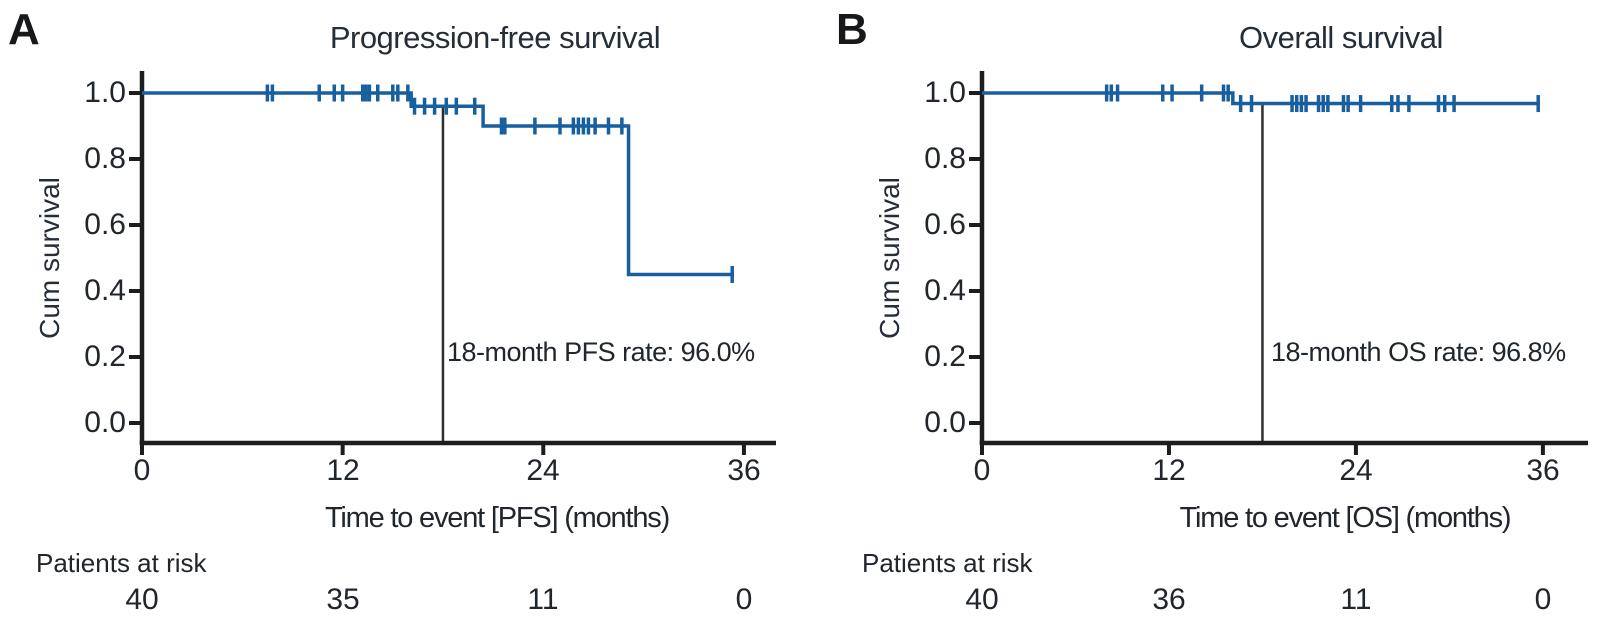 This screenshot has height=632, width=1598. Describe the element at coordinates (49, 258) in the screenshot. I see `y-axis-label-a: Cum survival` at that location.